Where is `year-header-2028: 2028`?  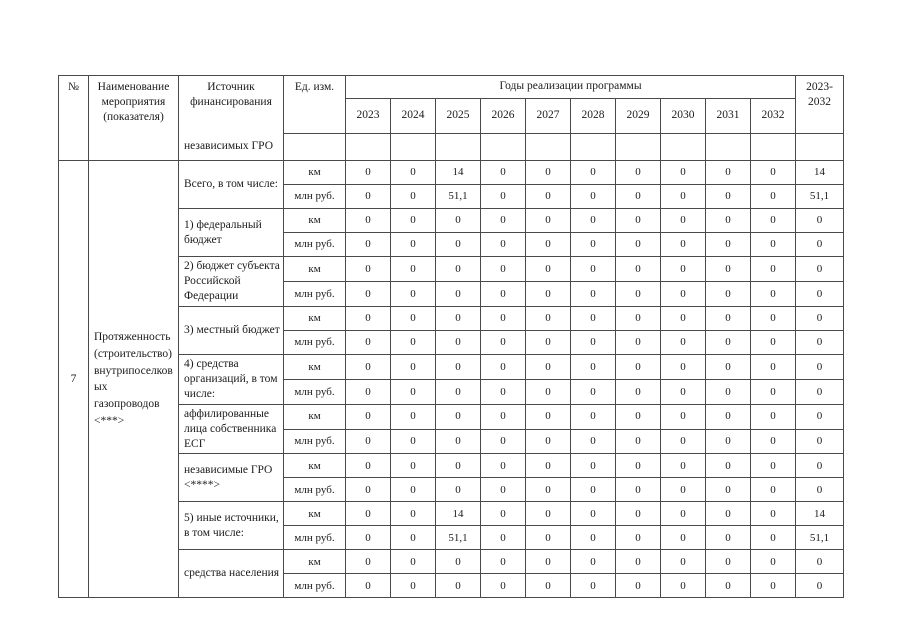 year-header-2028: 2028 is located at coordinates (593, 116).